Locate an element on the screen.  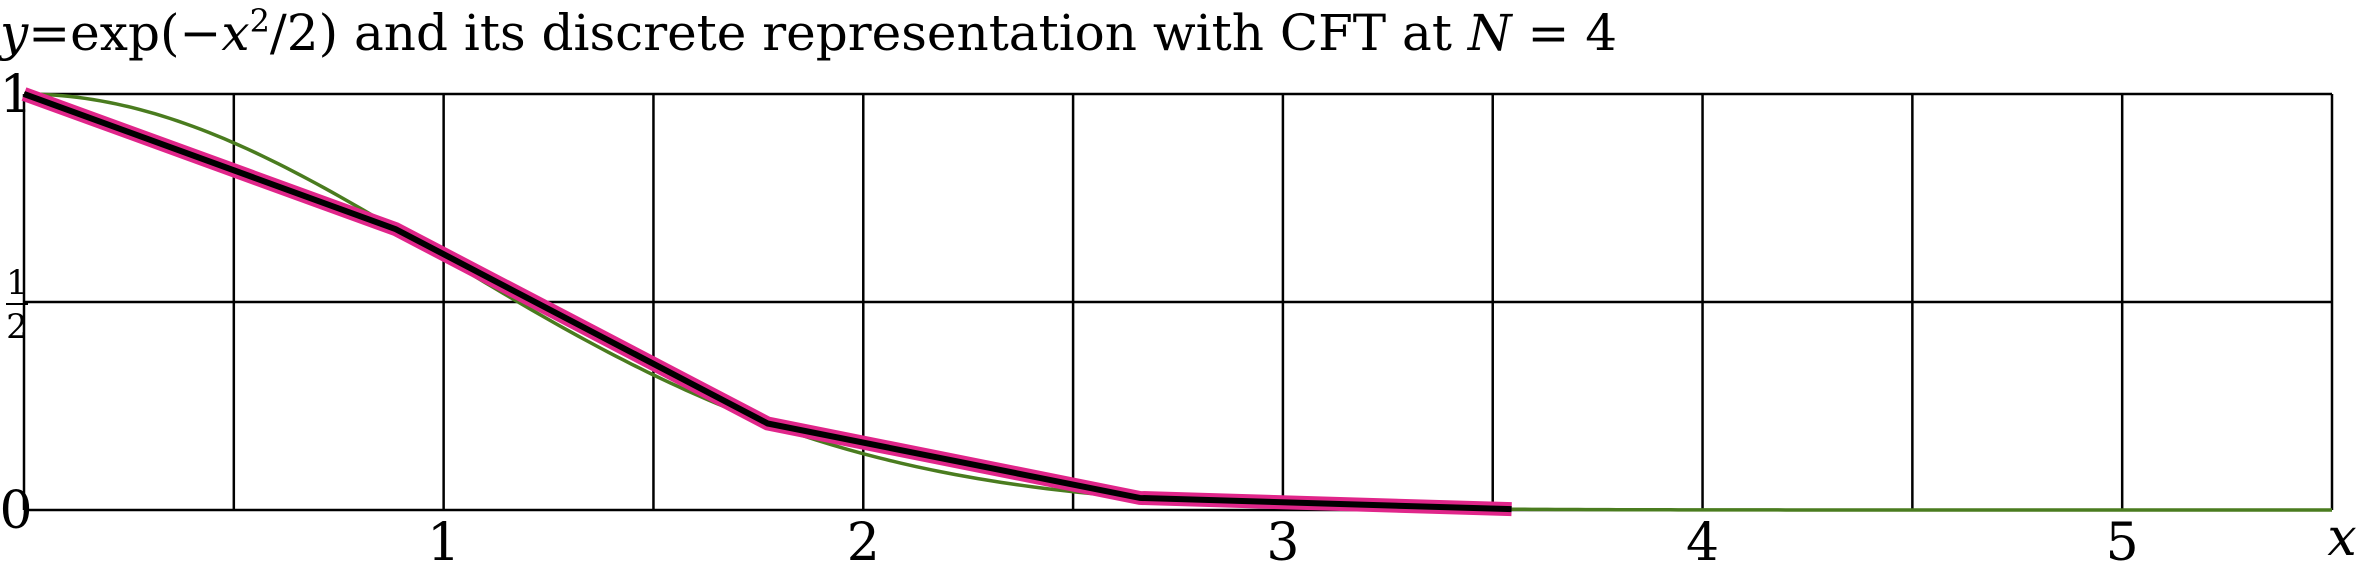
y-tick-denominator: 2 is located at coordinates (17, 327).